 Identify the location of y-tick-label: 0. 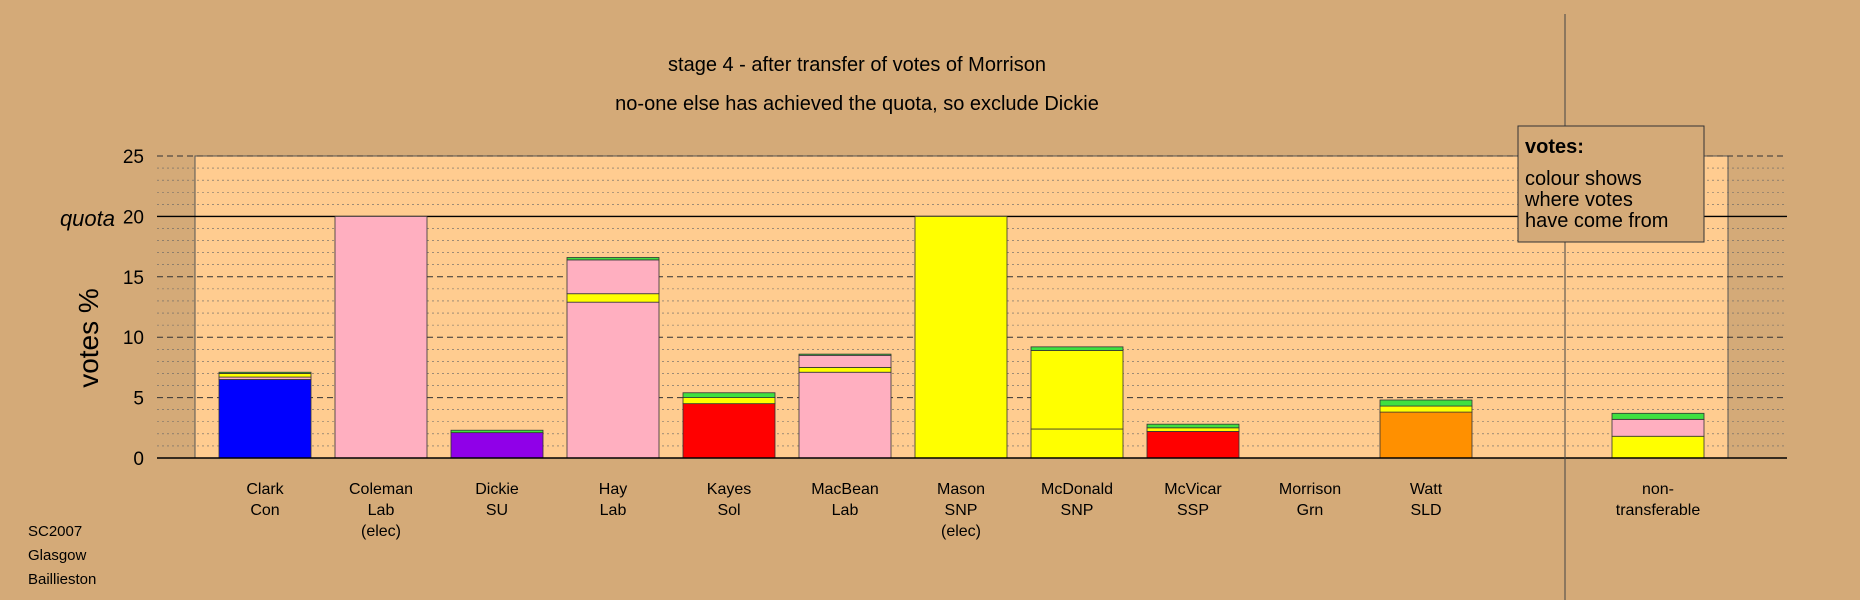
(138, 459).